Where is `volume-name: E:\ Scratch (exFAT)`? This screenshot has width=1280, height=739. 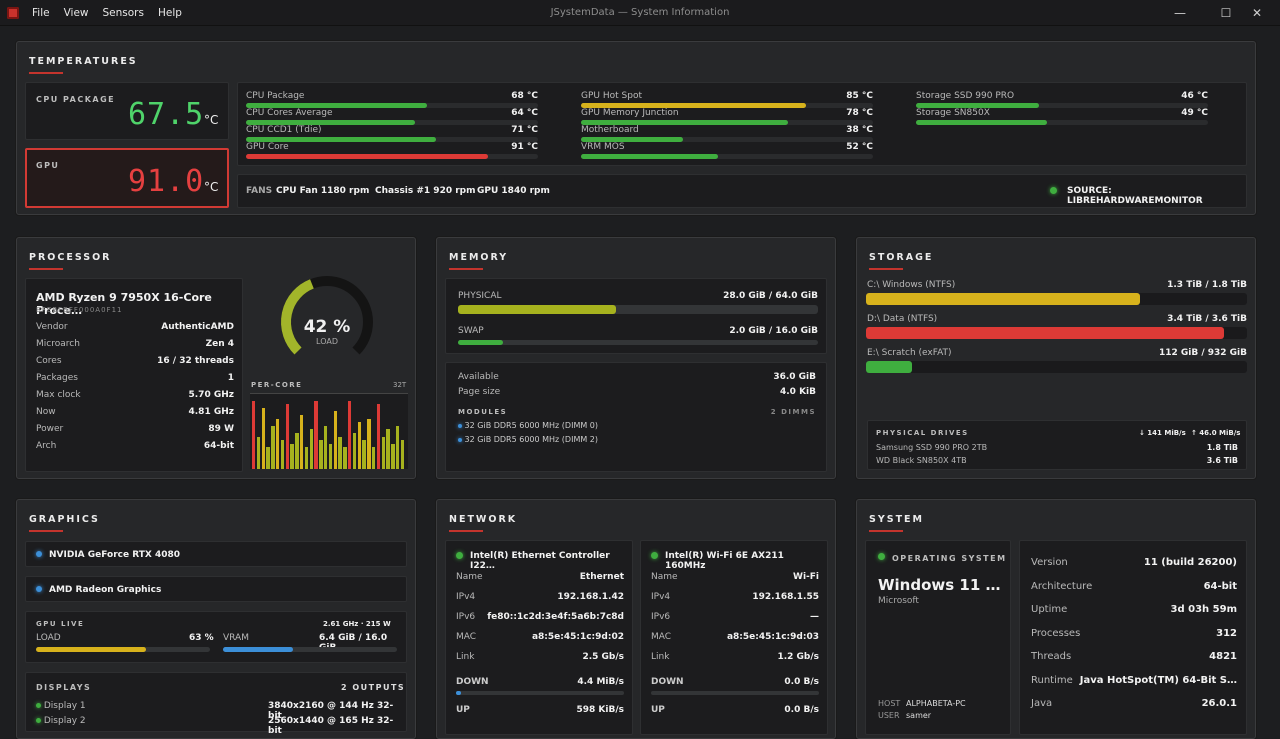 volume-name: E:\ Scratch (exFAT) is located at coordinates (909, 353).